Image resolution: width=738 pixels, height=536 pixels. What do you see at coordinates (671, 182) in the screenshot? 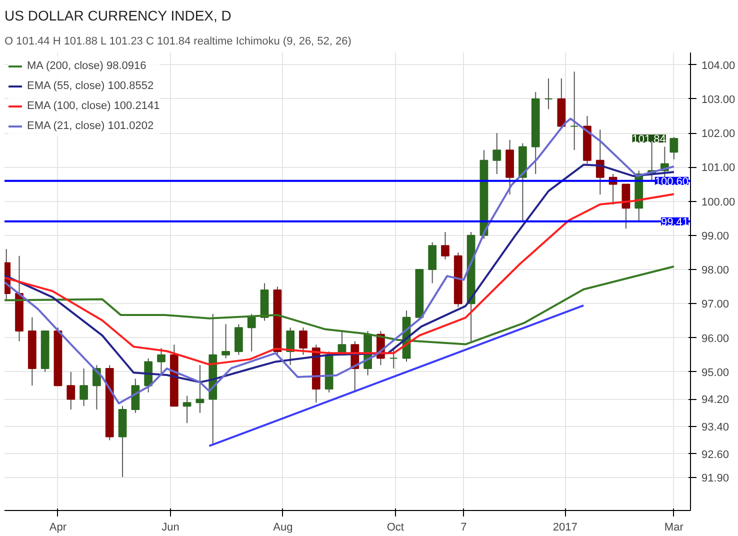
I see `ref-line-label: 100.60` at bounding box center [671, 182].